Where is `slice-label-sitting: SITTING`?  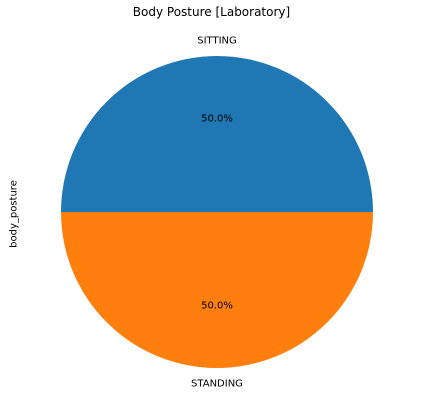
slice-label-sitting: SITTING is located at coordinates (217, 40).